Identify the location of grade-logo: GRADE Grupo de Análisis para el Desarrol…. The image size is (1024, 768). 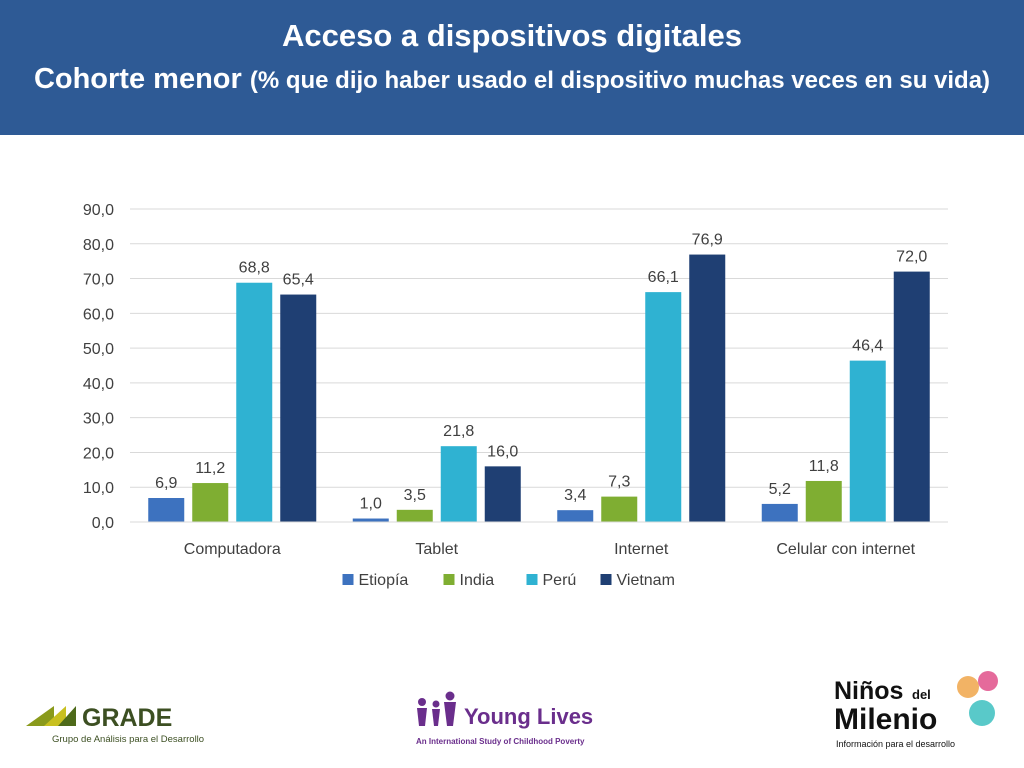
(115, 724).